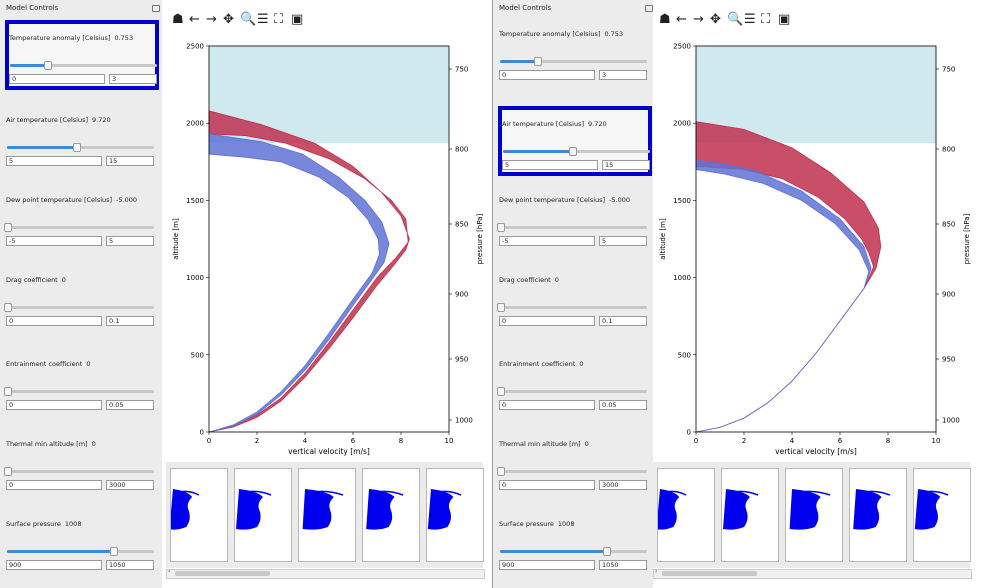 Image resolution: width=984 pixels, height=588 pixels. Describe the element at coordinates (202, 433) in the screenshot. I see `y-tick-label: 0` at that location.